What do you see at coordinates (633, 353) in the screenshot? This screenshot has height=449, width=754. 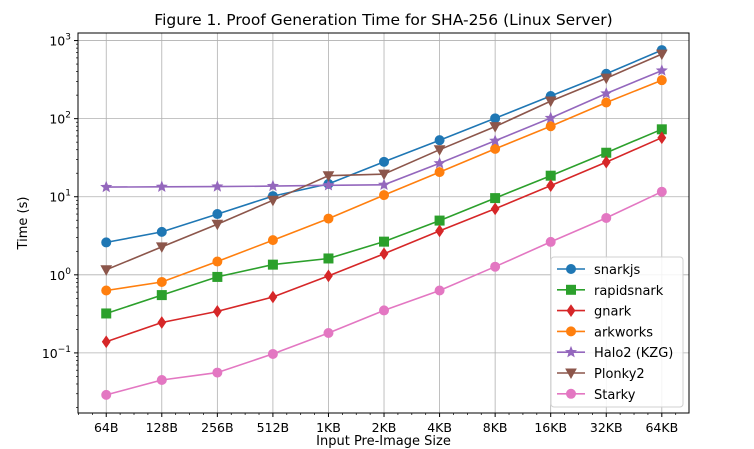 I see `legend-label-halo2-kzg: Halo2 (KZG)` at bounding box center [633, 353].